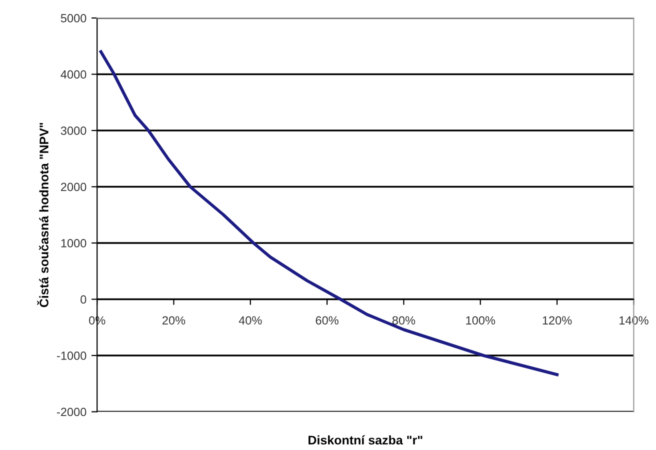 Image resolution: width=656 pixels, height=450 pixels. I want to click on y-tick-label: -1000, so click(71, 356).